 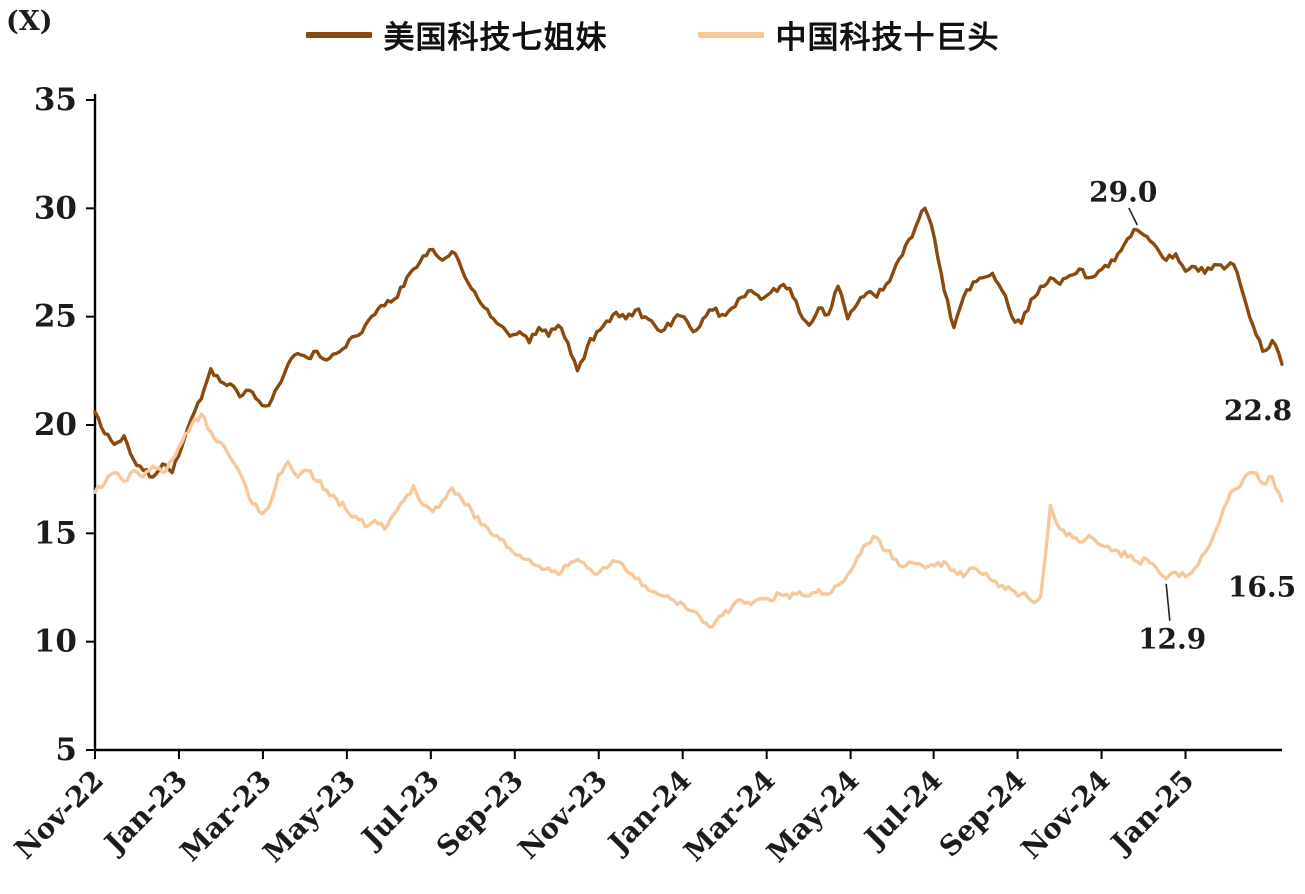 I want to click on x-tick-label: May-24, so click(x=812, y=816).